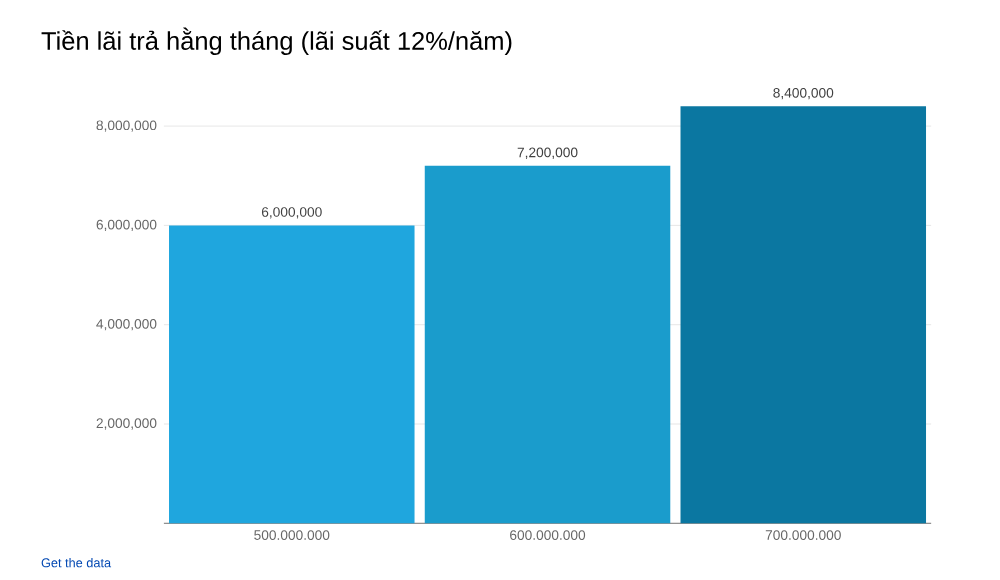 The image size is (1000, 580). Describe the element at coordinates (276, 41) in the screenshot. I see `chart-title: Tiền lãi trả hằng tháng (lãi suất 12%/năm)` at that location.